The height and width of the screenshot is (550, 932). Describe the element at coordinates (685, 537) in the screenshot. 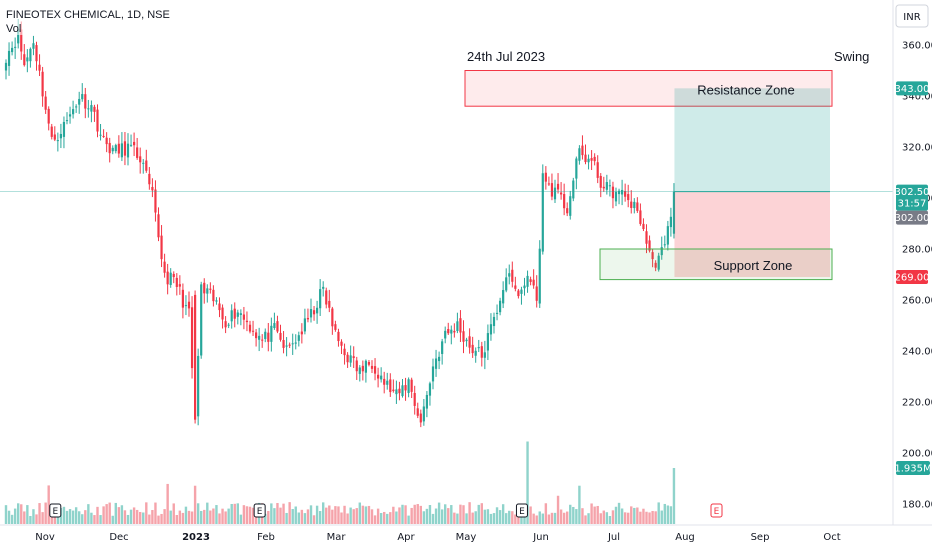

I see `x-tick-label: Aug` at that location.